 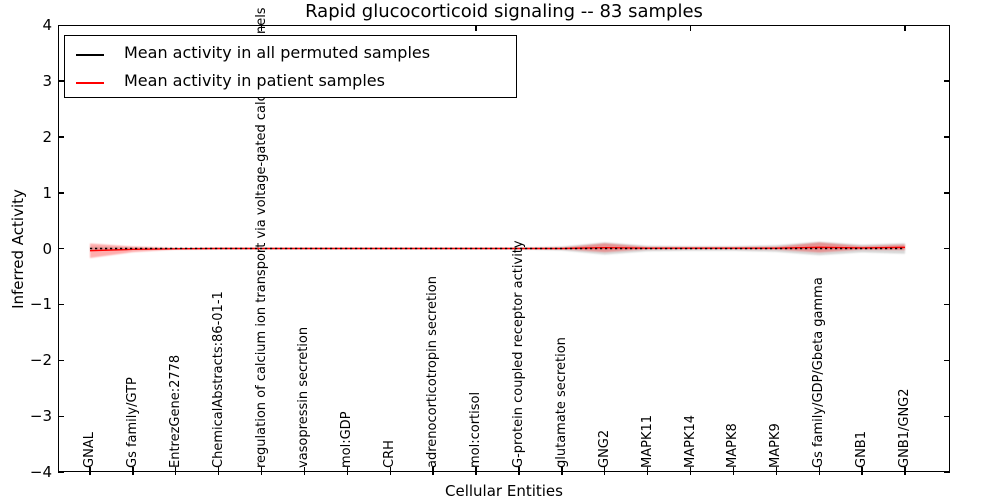 I want to click on y-tick-label: 2, so click(x=47, y=136).